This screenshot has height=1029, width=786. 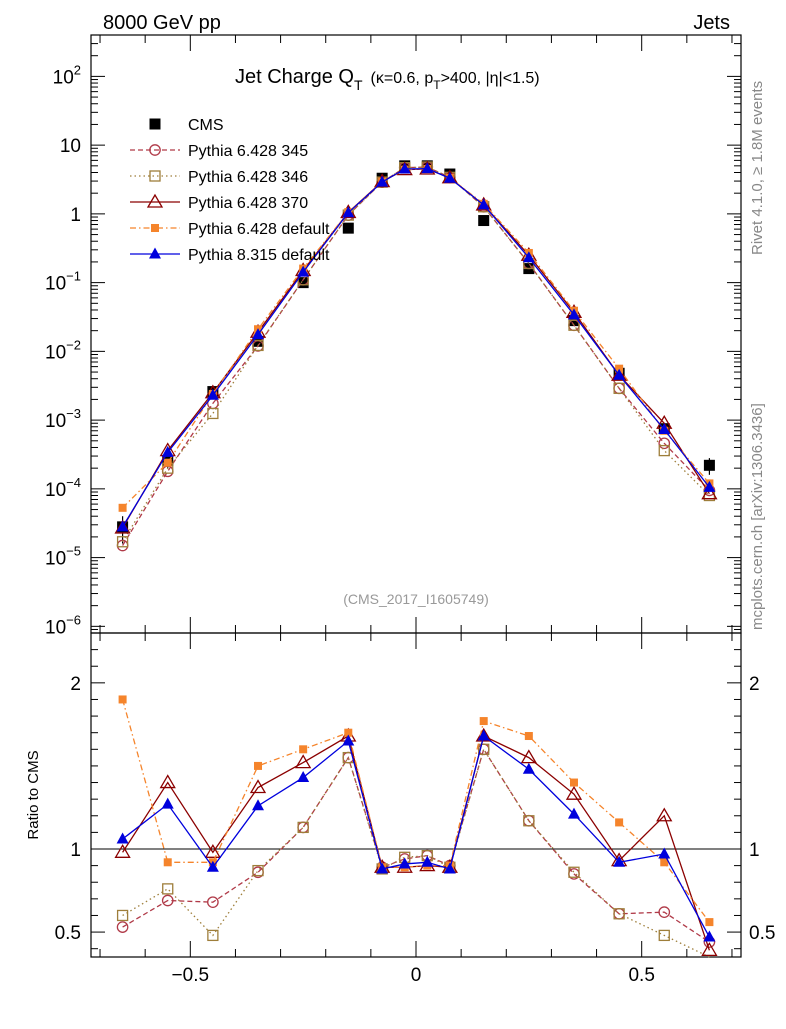 What do you see at coordinates (63, 419) in the screenshot?
I see `main-y-tick-label: 10⁻³` at bounding box center [63, 419].